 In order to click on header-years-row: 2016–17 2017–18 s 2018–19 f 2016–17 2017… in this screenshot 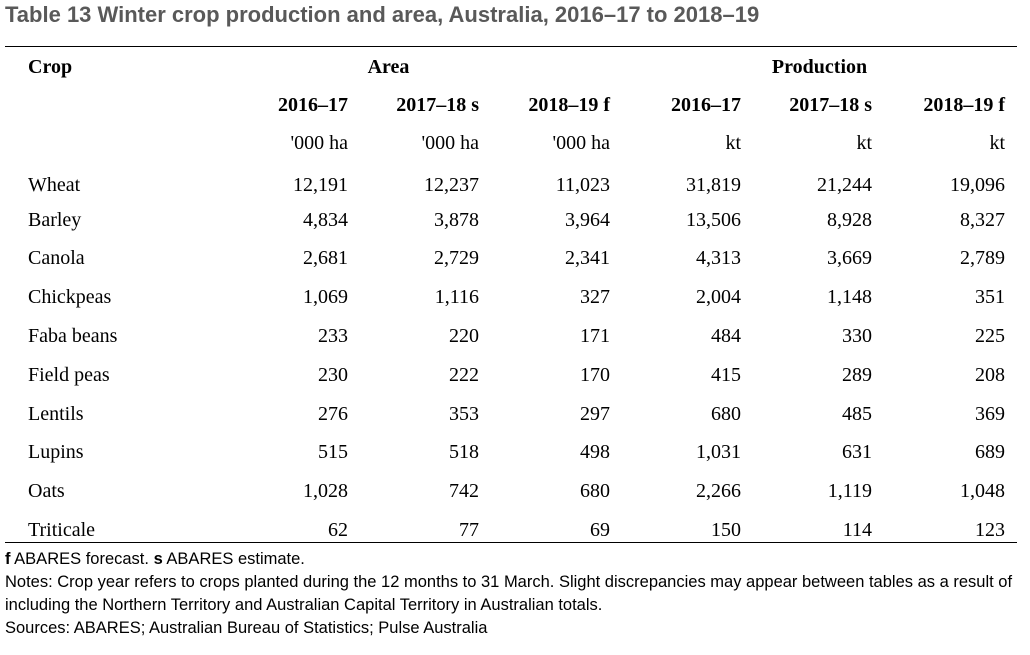, I will do `click(511, 105)`.